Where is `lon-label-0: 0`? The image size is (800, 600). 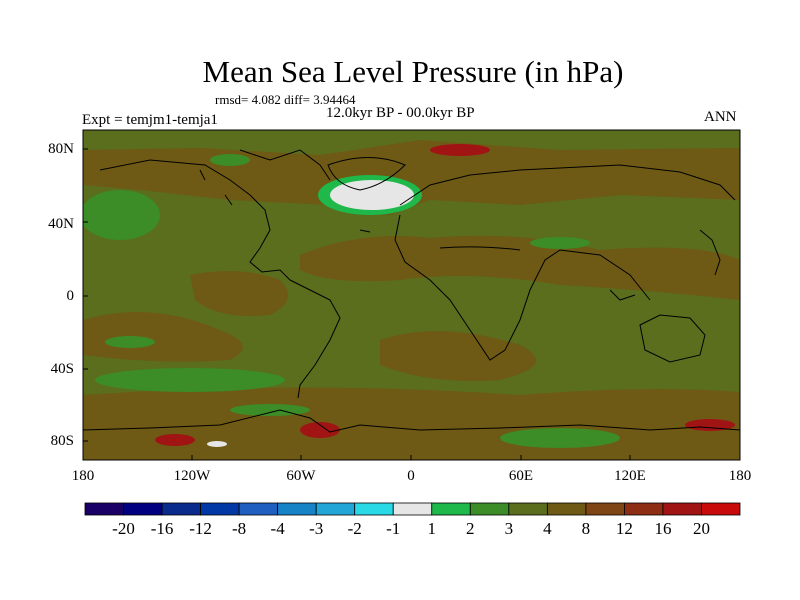 lon-label-0: 0 is located at coordinates (411, 476).